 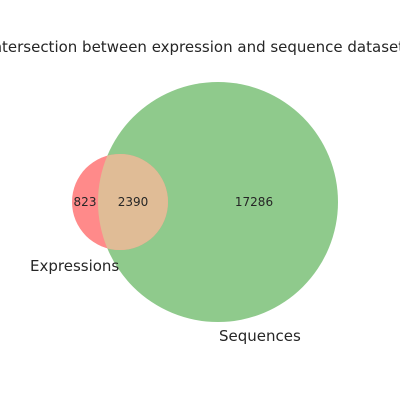 What do you see at coordinates (254, 202) in the screenshot?
I see `only-sequences-count: 17286` at bounding box center [254, 202].